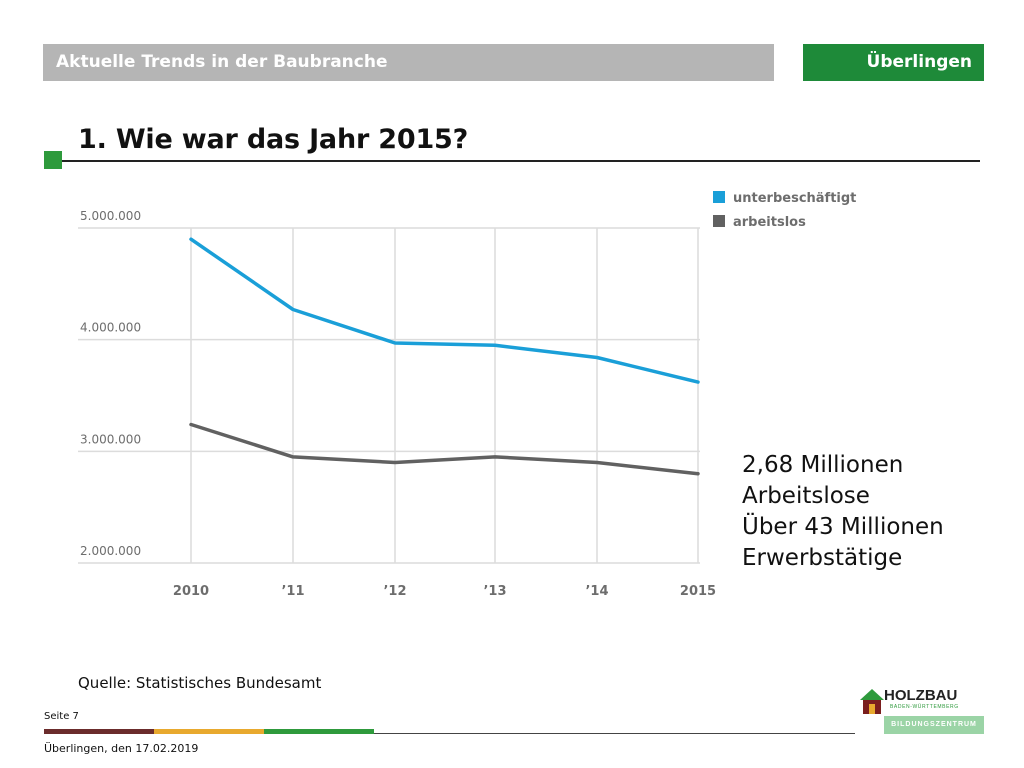 This screenshot has height=768, width=1024. What do you see at coordinates (292, 591) in the screenshot?
I see `x-tick-label: ’11` at bounding box center [292, 591].